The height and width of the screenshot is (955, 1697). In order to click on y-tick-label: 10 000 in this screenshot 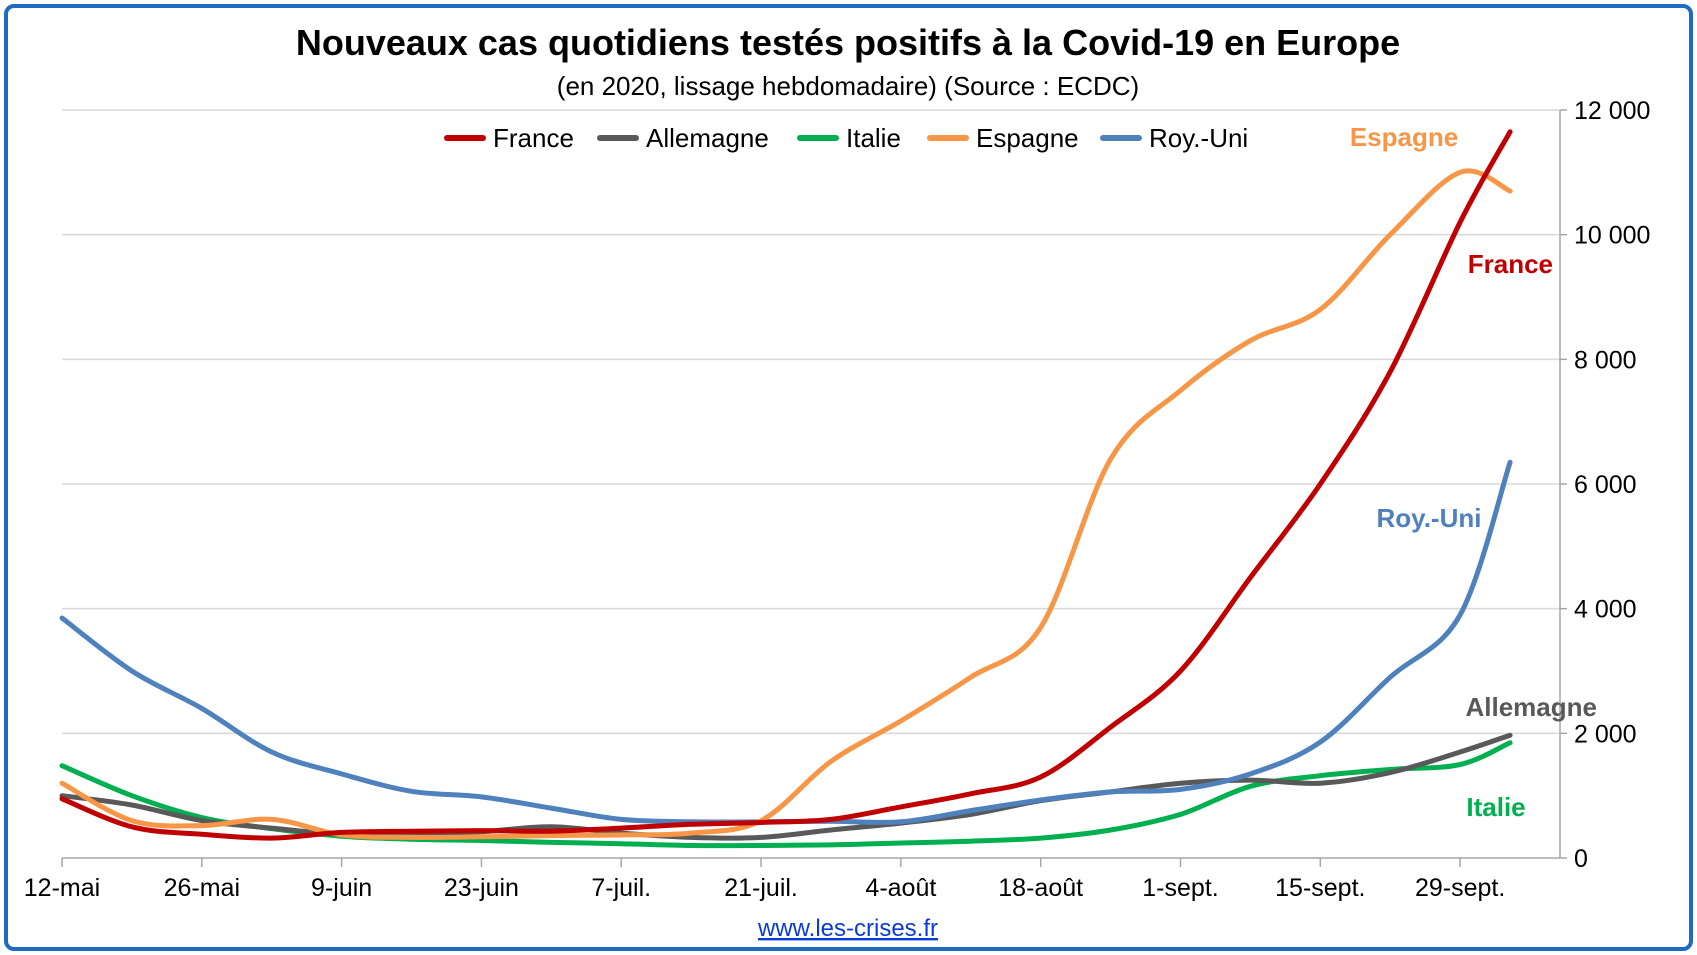, I will do `click(1612, 236)`.